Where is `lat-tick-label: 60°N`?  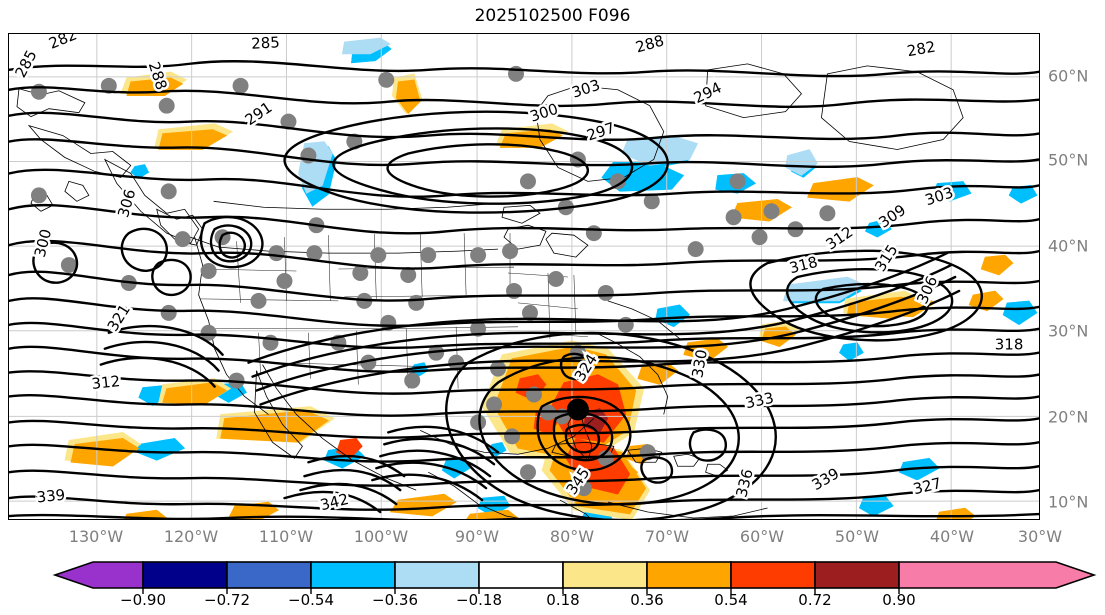 lat-tick-label: 60°N is located at coordinates (1068, 76).